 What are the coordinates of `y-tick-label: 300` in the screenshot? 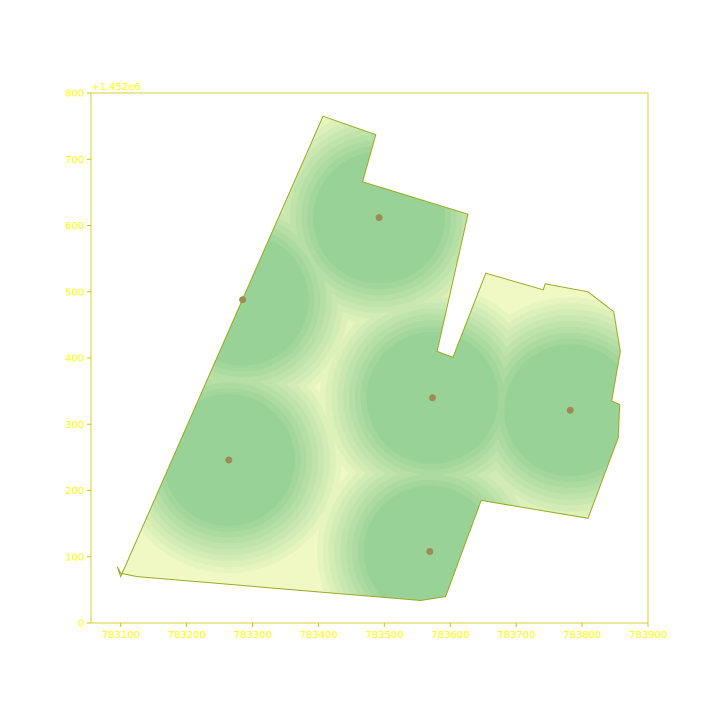 It's located at (74, 425).